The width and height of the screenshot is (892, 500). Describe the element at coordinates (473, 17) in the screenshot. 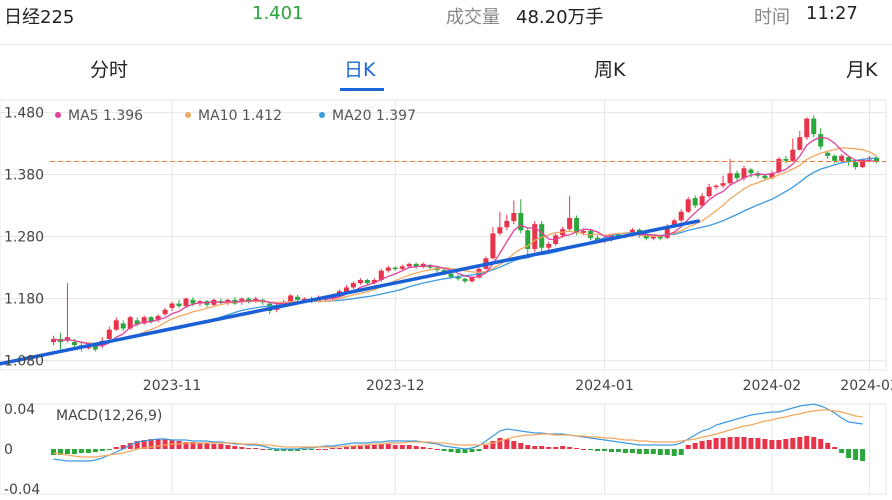

I see `volume-label: 成交量` at that location.